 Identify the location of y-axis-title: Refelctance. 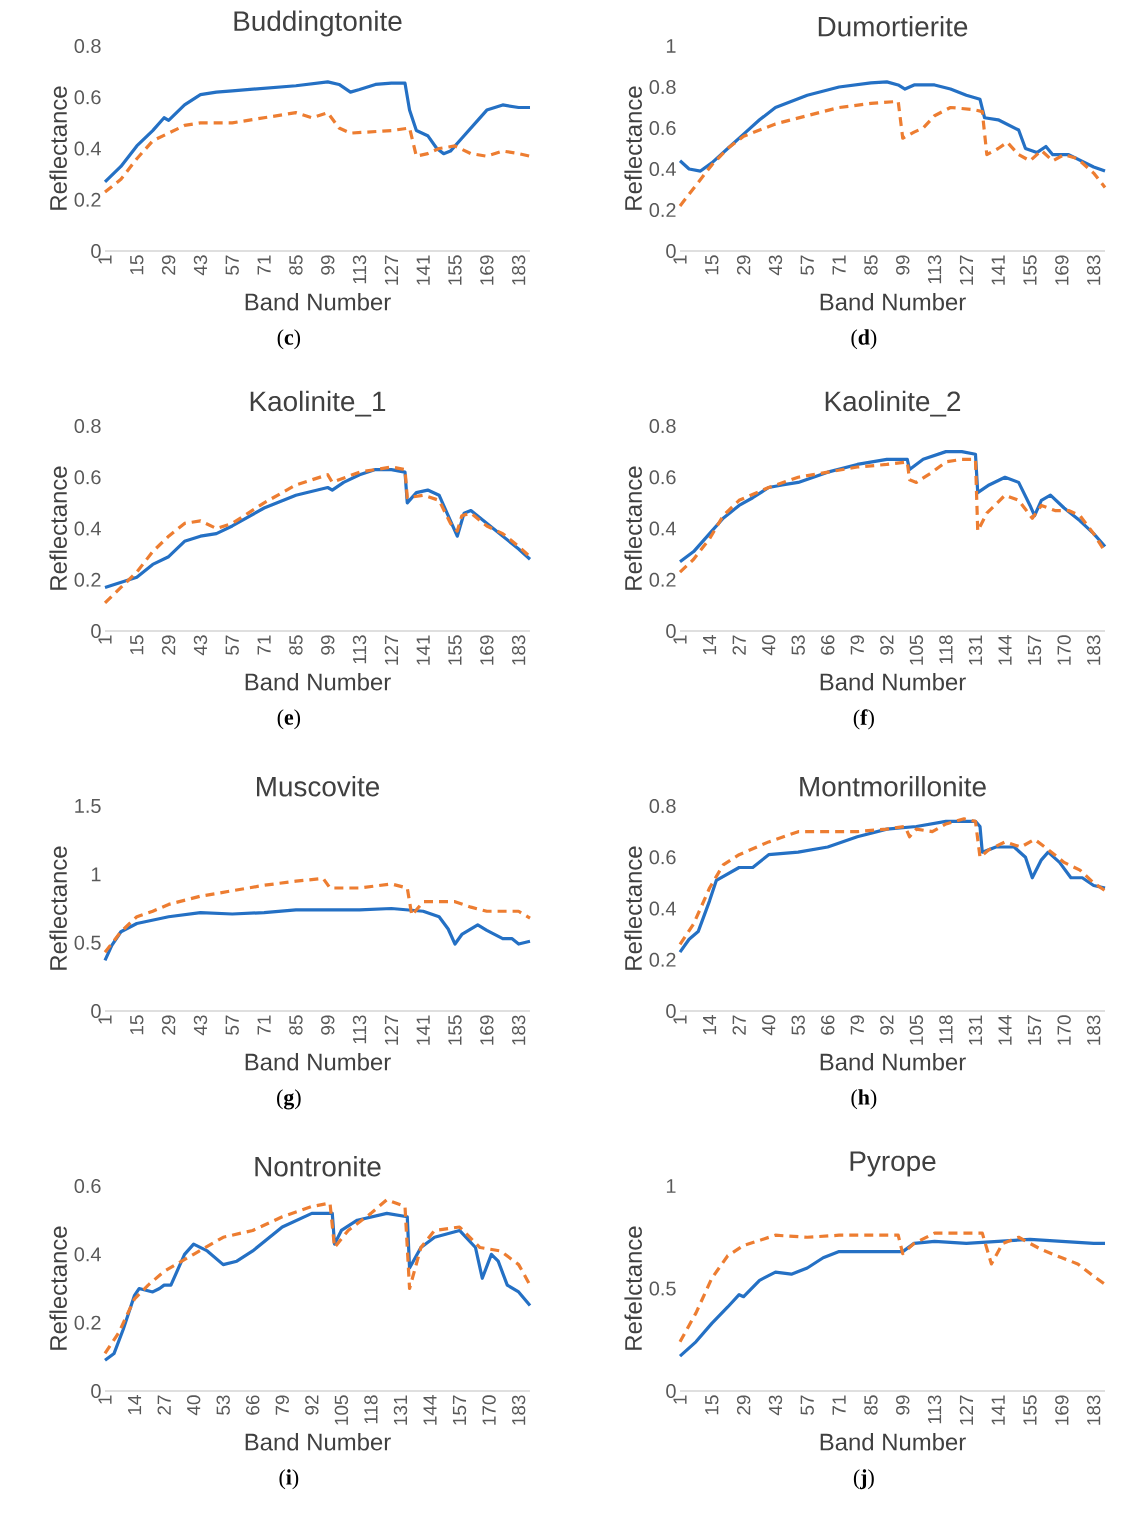
(633, 1288).